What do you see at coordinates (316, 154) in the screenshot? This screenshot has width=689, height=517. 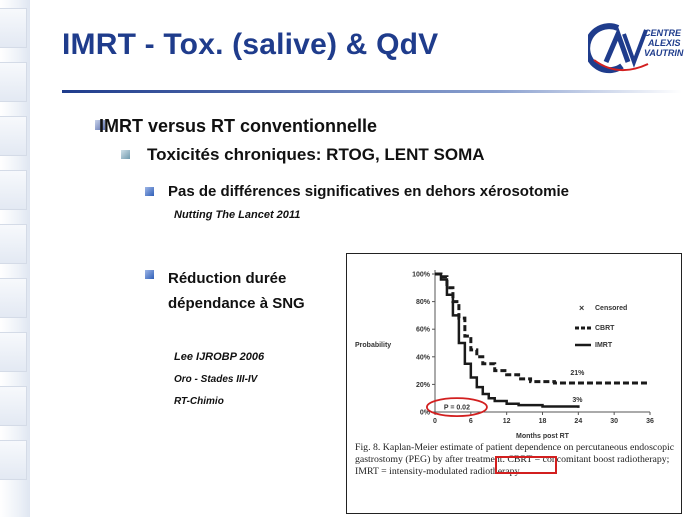 I see `bullet-level2-text: Toxicités chroniques: RTOG, LENT SOMA` at bounding box center [316, 154].